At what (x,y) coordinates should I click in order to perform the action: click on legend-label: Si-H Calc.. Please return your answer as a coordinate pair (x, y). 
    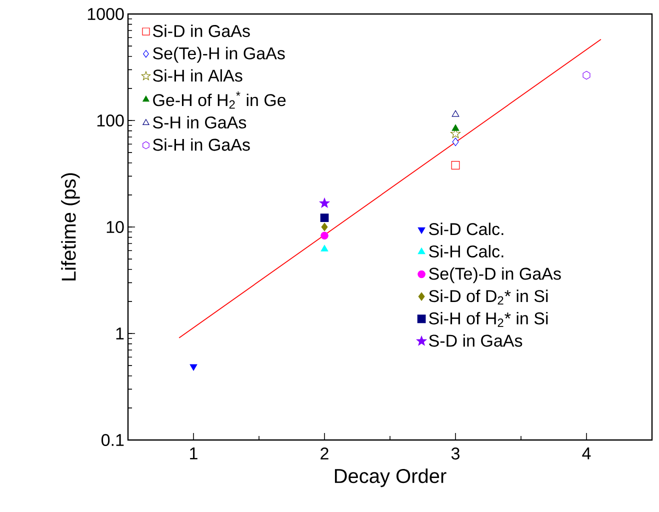
    Looking at the image, I should click on (466, 251).